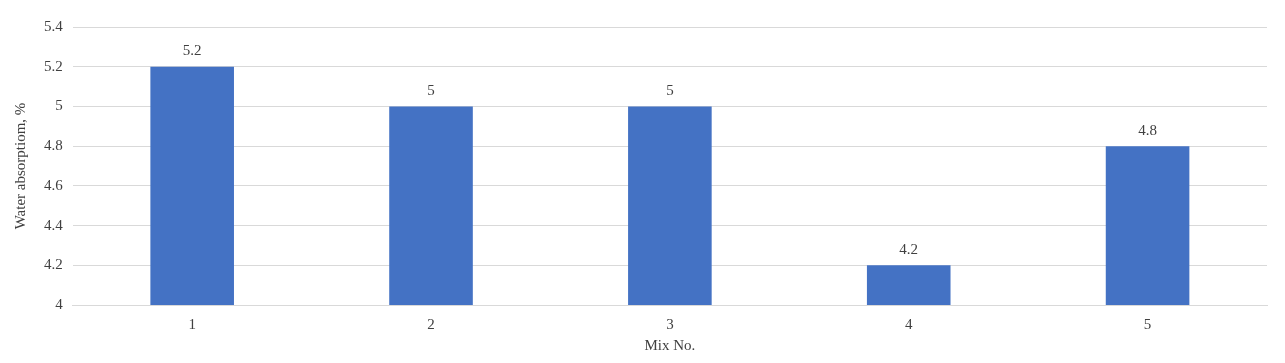 The width and height of the screenshot is (1285, 363). I want to click on y-tick-label: 4.2, so click(53, 264).